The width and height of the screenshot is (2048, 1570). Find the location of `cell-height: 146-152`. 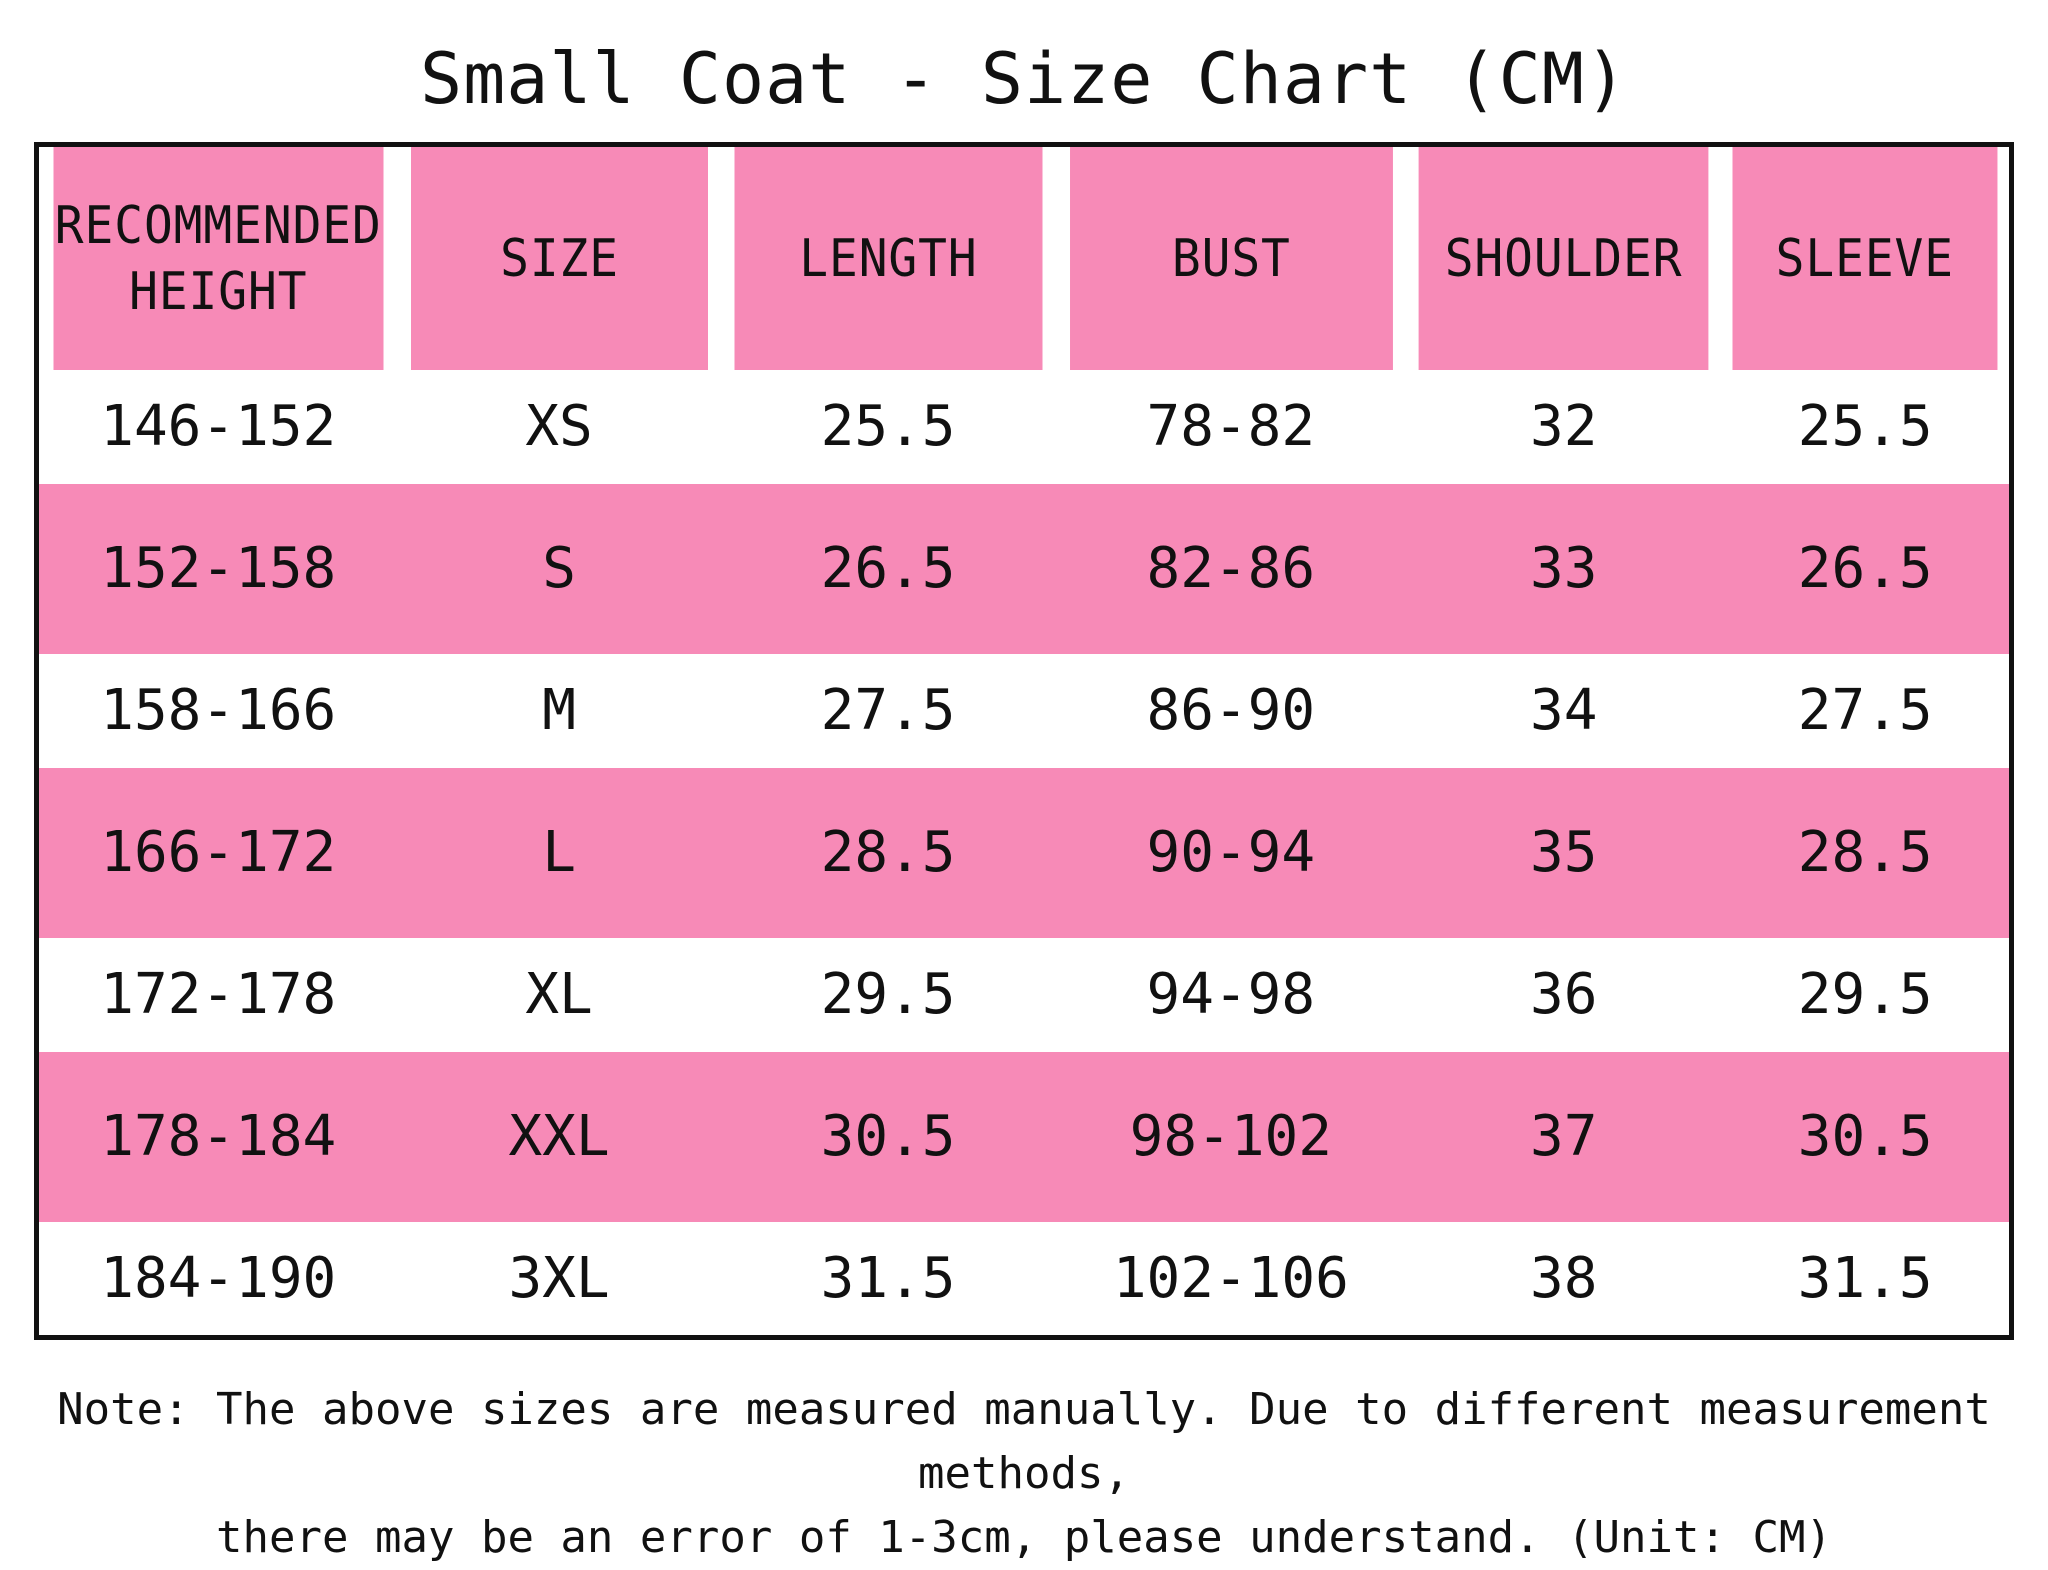

cell-height: 146-152 is located at coordinates (218, 427).